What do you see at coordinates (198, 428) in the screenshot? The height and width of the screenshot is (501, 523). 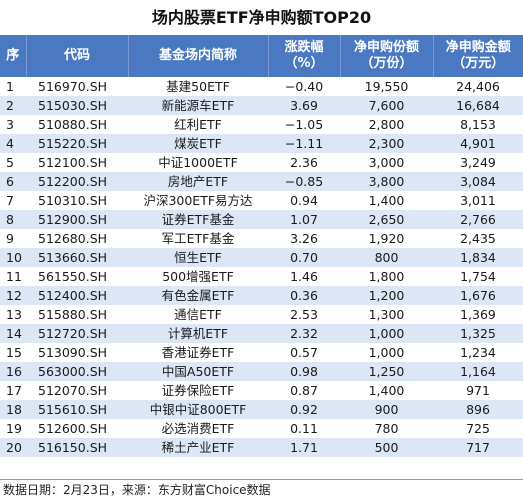 I see `cell-fund-name: 必选消费ETF` at bounding box center [198, 428].